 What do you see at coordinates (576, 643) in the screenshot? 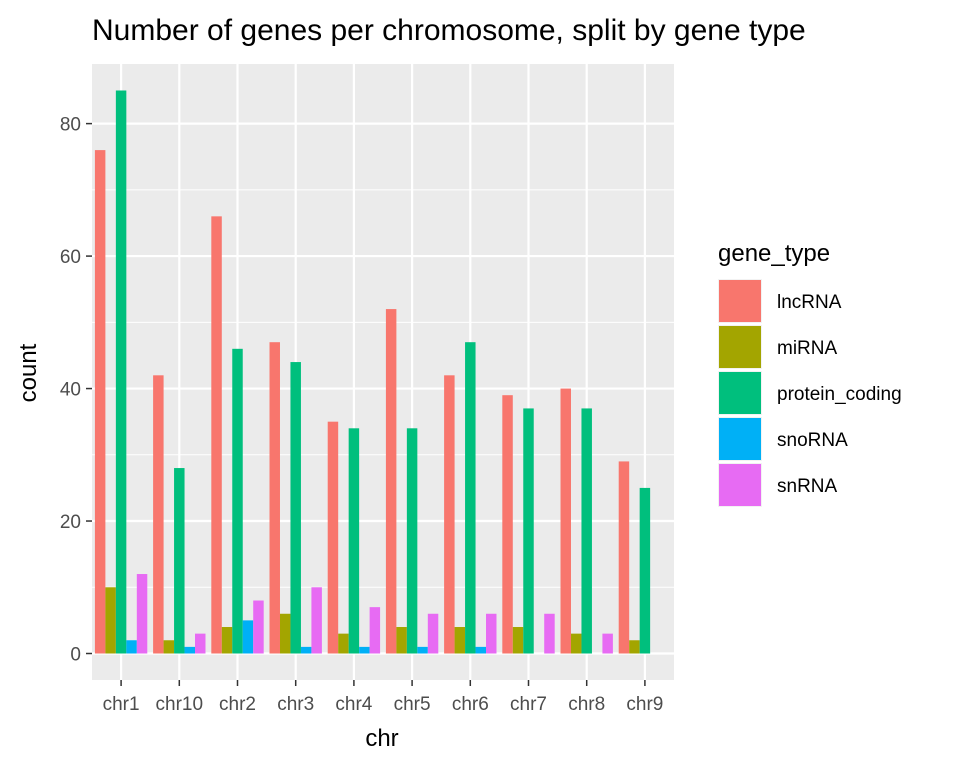
I see `bar-miRNA-chr8` at bounding box center [576, 643].